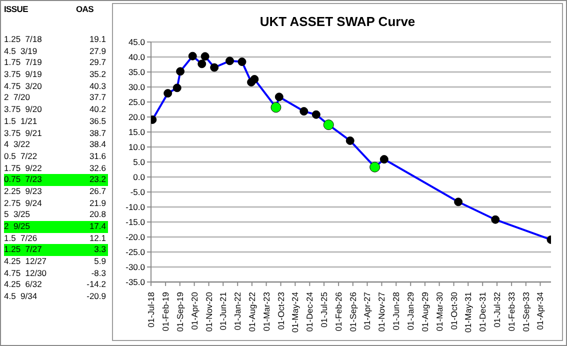  What do you see at coordinates (97, 40) in the screenshot?
I see `data-label: 19.1` at bounding box center [97, 40].